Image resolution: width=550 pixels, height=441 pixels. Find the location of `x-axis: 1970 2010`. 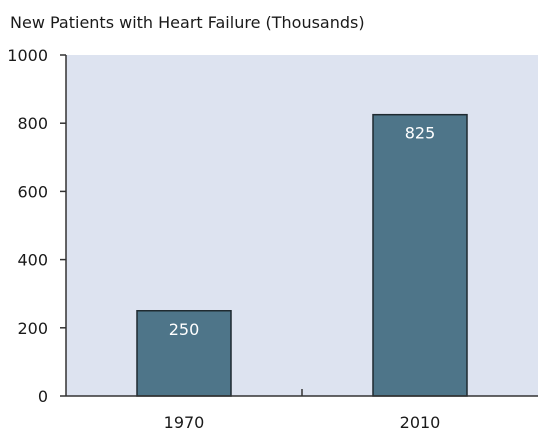

x-axis: 1970 2010 is located at coordinates (302, 410).